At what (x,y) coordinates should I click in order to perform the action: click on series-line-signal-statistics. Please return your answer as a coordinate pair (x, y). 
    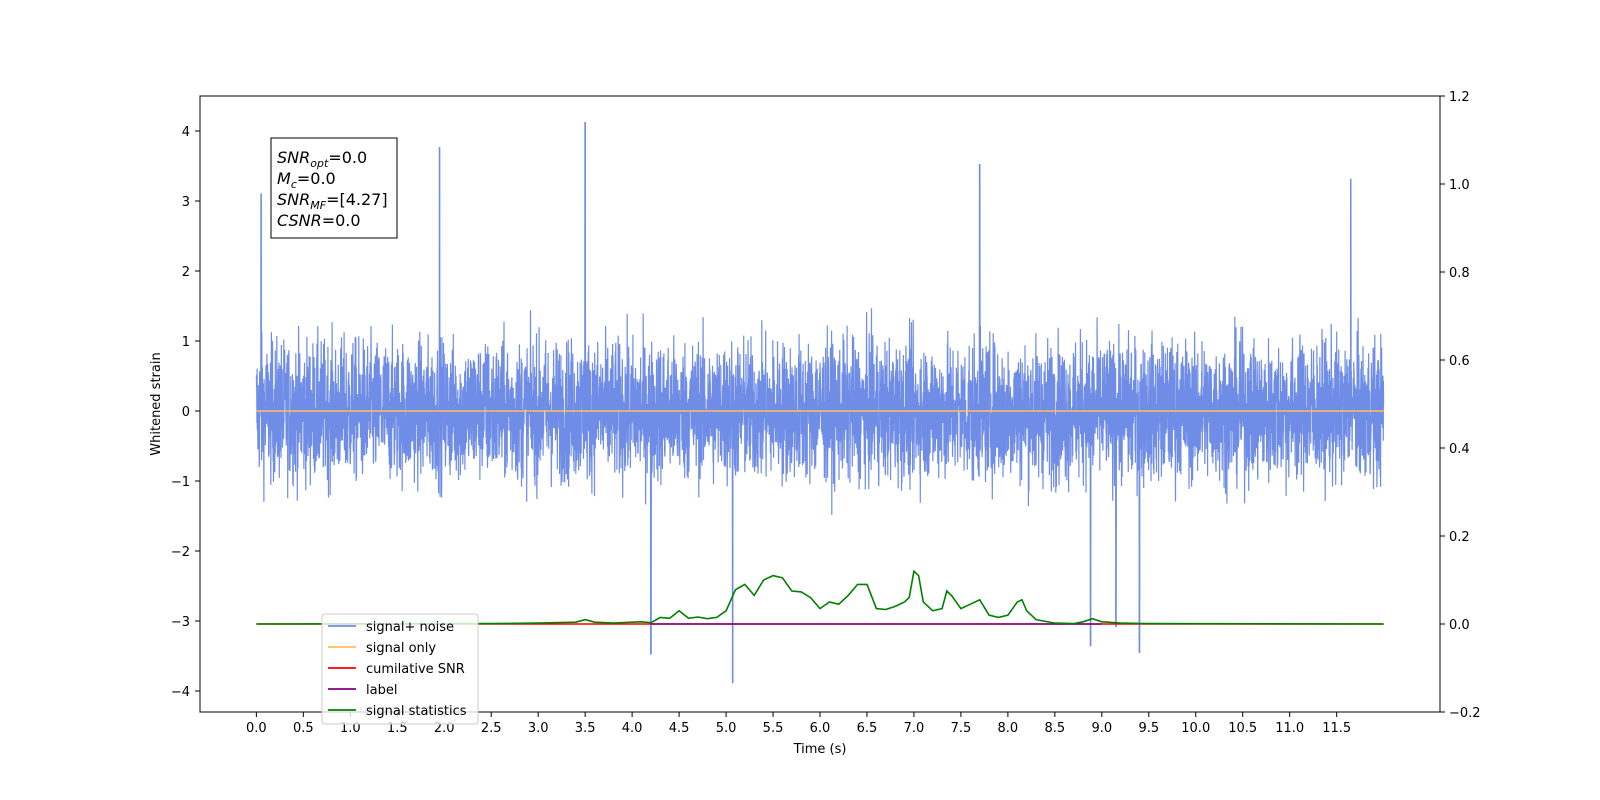
    Looking at the image, I should click on (820, 597).